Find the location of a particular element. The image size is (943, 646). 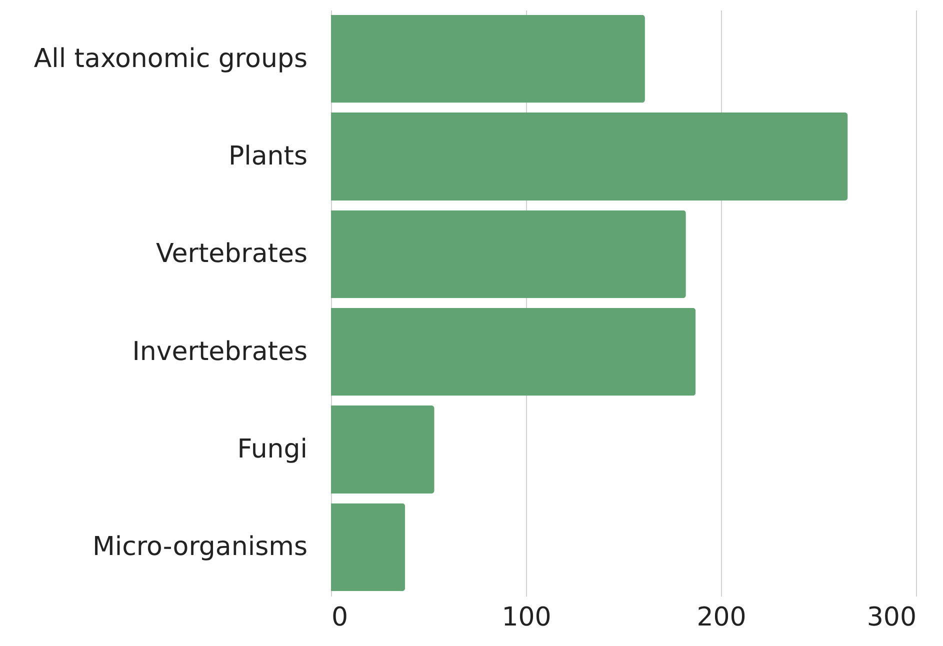

y-tick-label: Invertebrates is located at coordinates (220, 351).